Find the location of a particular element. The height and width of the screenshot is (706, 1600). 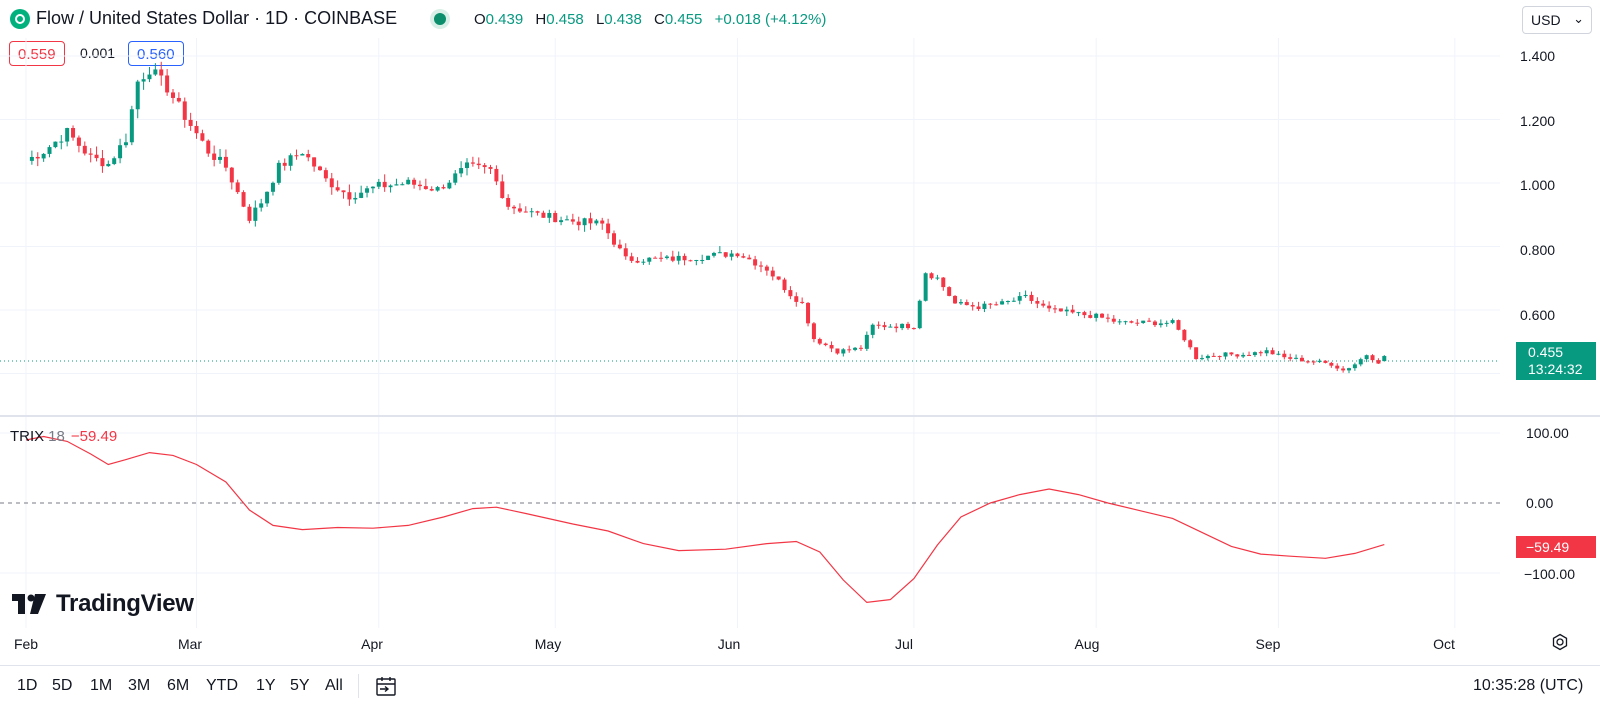

range-button-5y: 5Y is located at coordinates (300, 685).